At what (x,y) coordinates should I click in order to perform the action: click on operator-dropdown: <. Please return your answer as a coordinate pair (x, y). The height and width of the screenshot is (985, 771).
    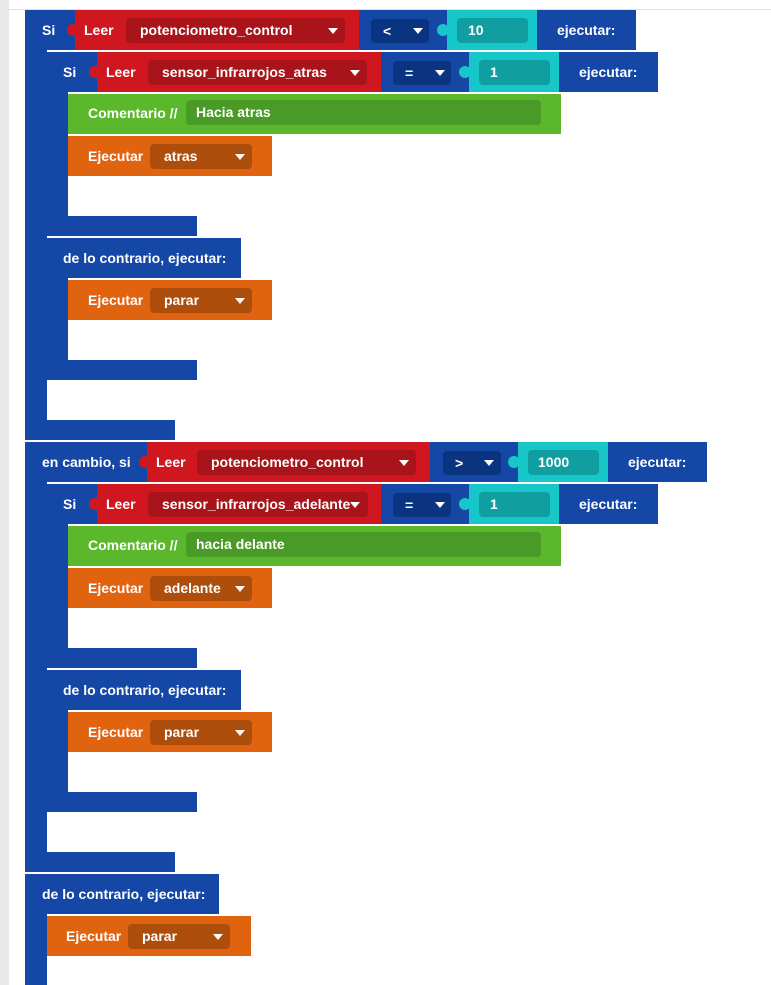
    Looking at the image, I should click on (400, 31).